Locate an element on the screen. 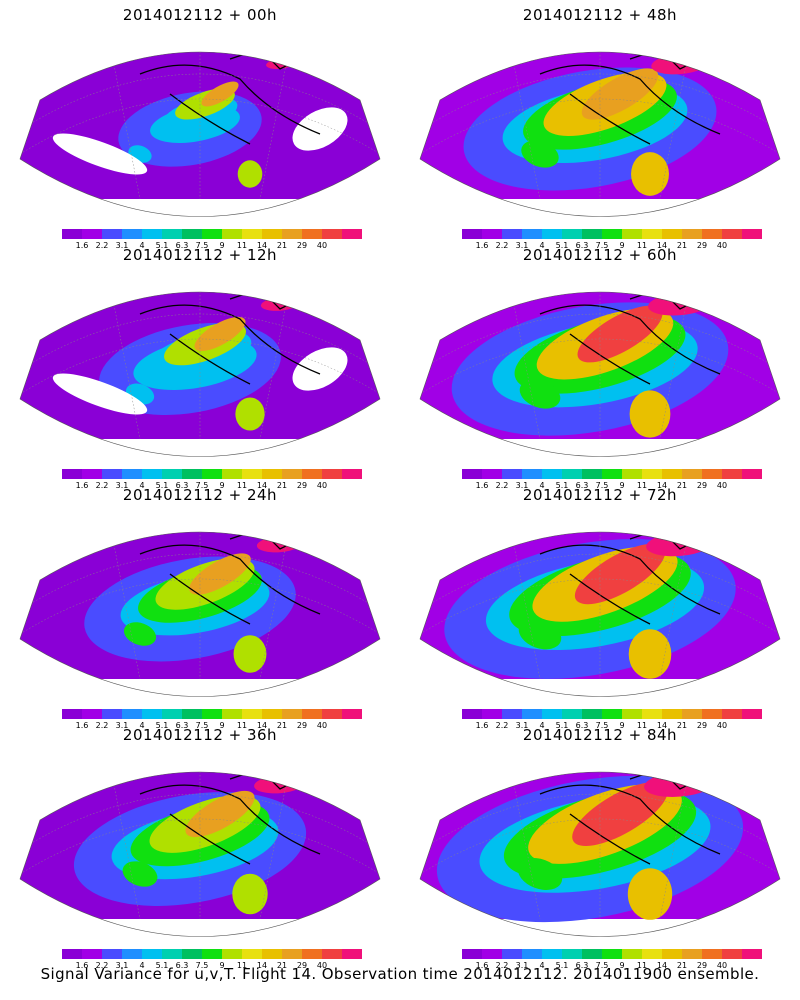 The height and width of the screenshot is (1000, 800). panel-title: 2014012112 + 24h is located at coordinates (200, 495).